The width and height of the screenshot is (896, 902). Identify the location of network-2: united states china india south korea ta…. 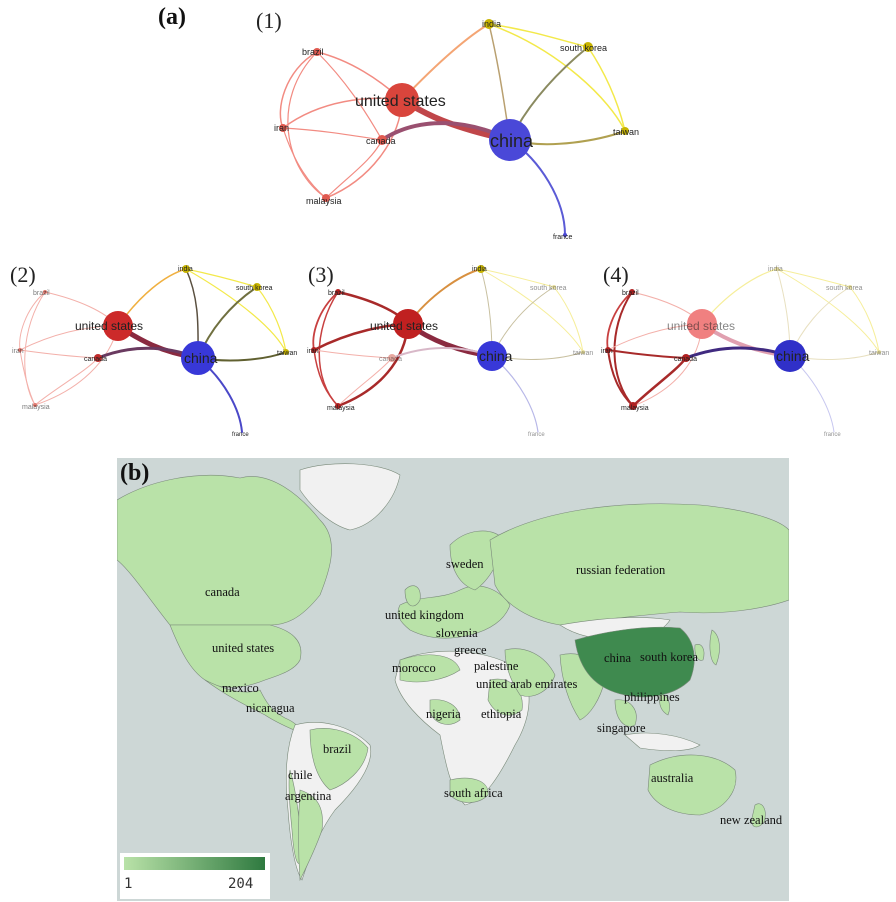
(154, 351).